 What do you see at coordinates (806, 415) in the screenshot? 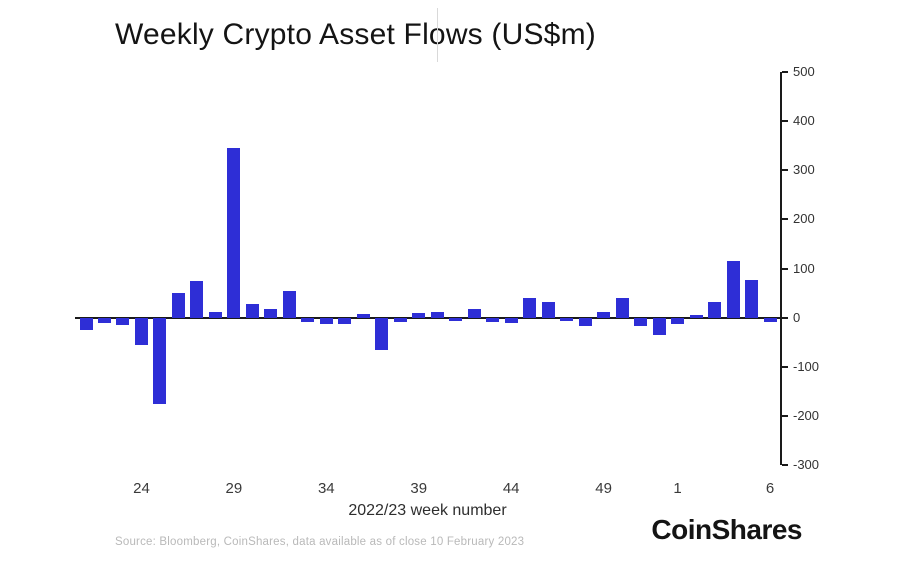
I see `y-tick-label: -200` at bounding box center [806, 415].